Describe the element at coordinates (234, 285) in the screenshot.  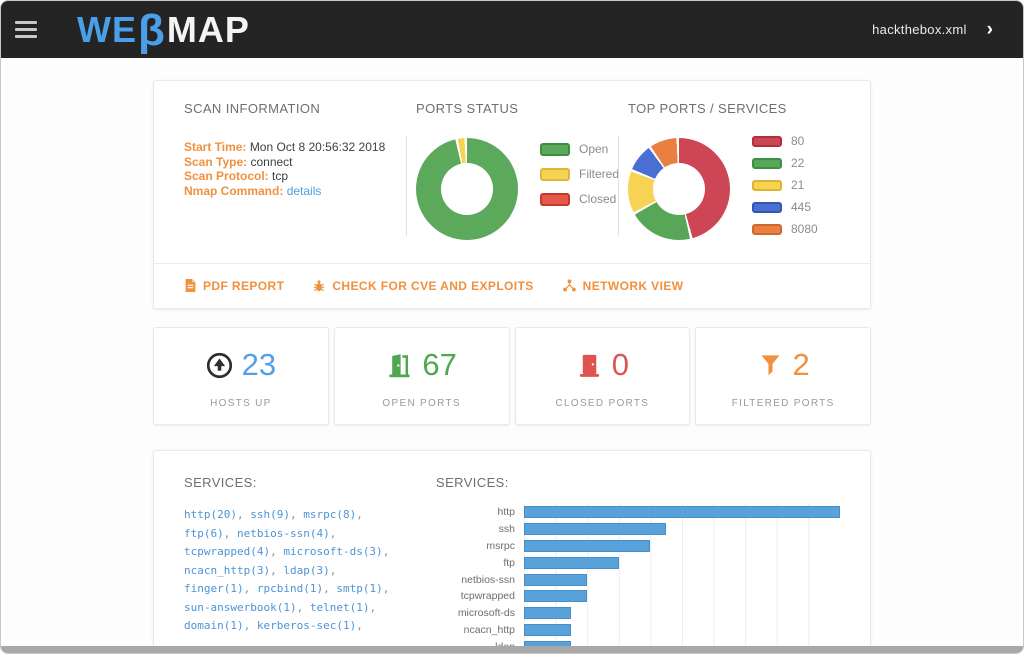
I see `pdf-report-button: PDF REPORT` at that location.